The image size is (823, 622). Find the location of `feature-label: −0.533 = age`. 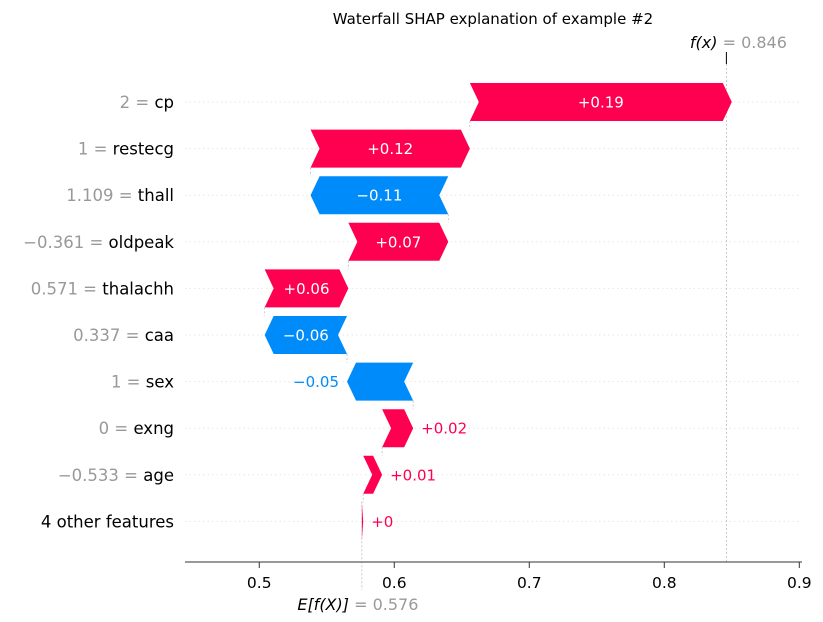

feature-label: −0.533 = age is located at coordinates (116, 475).